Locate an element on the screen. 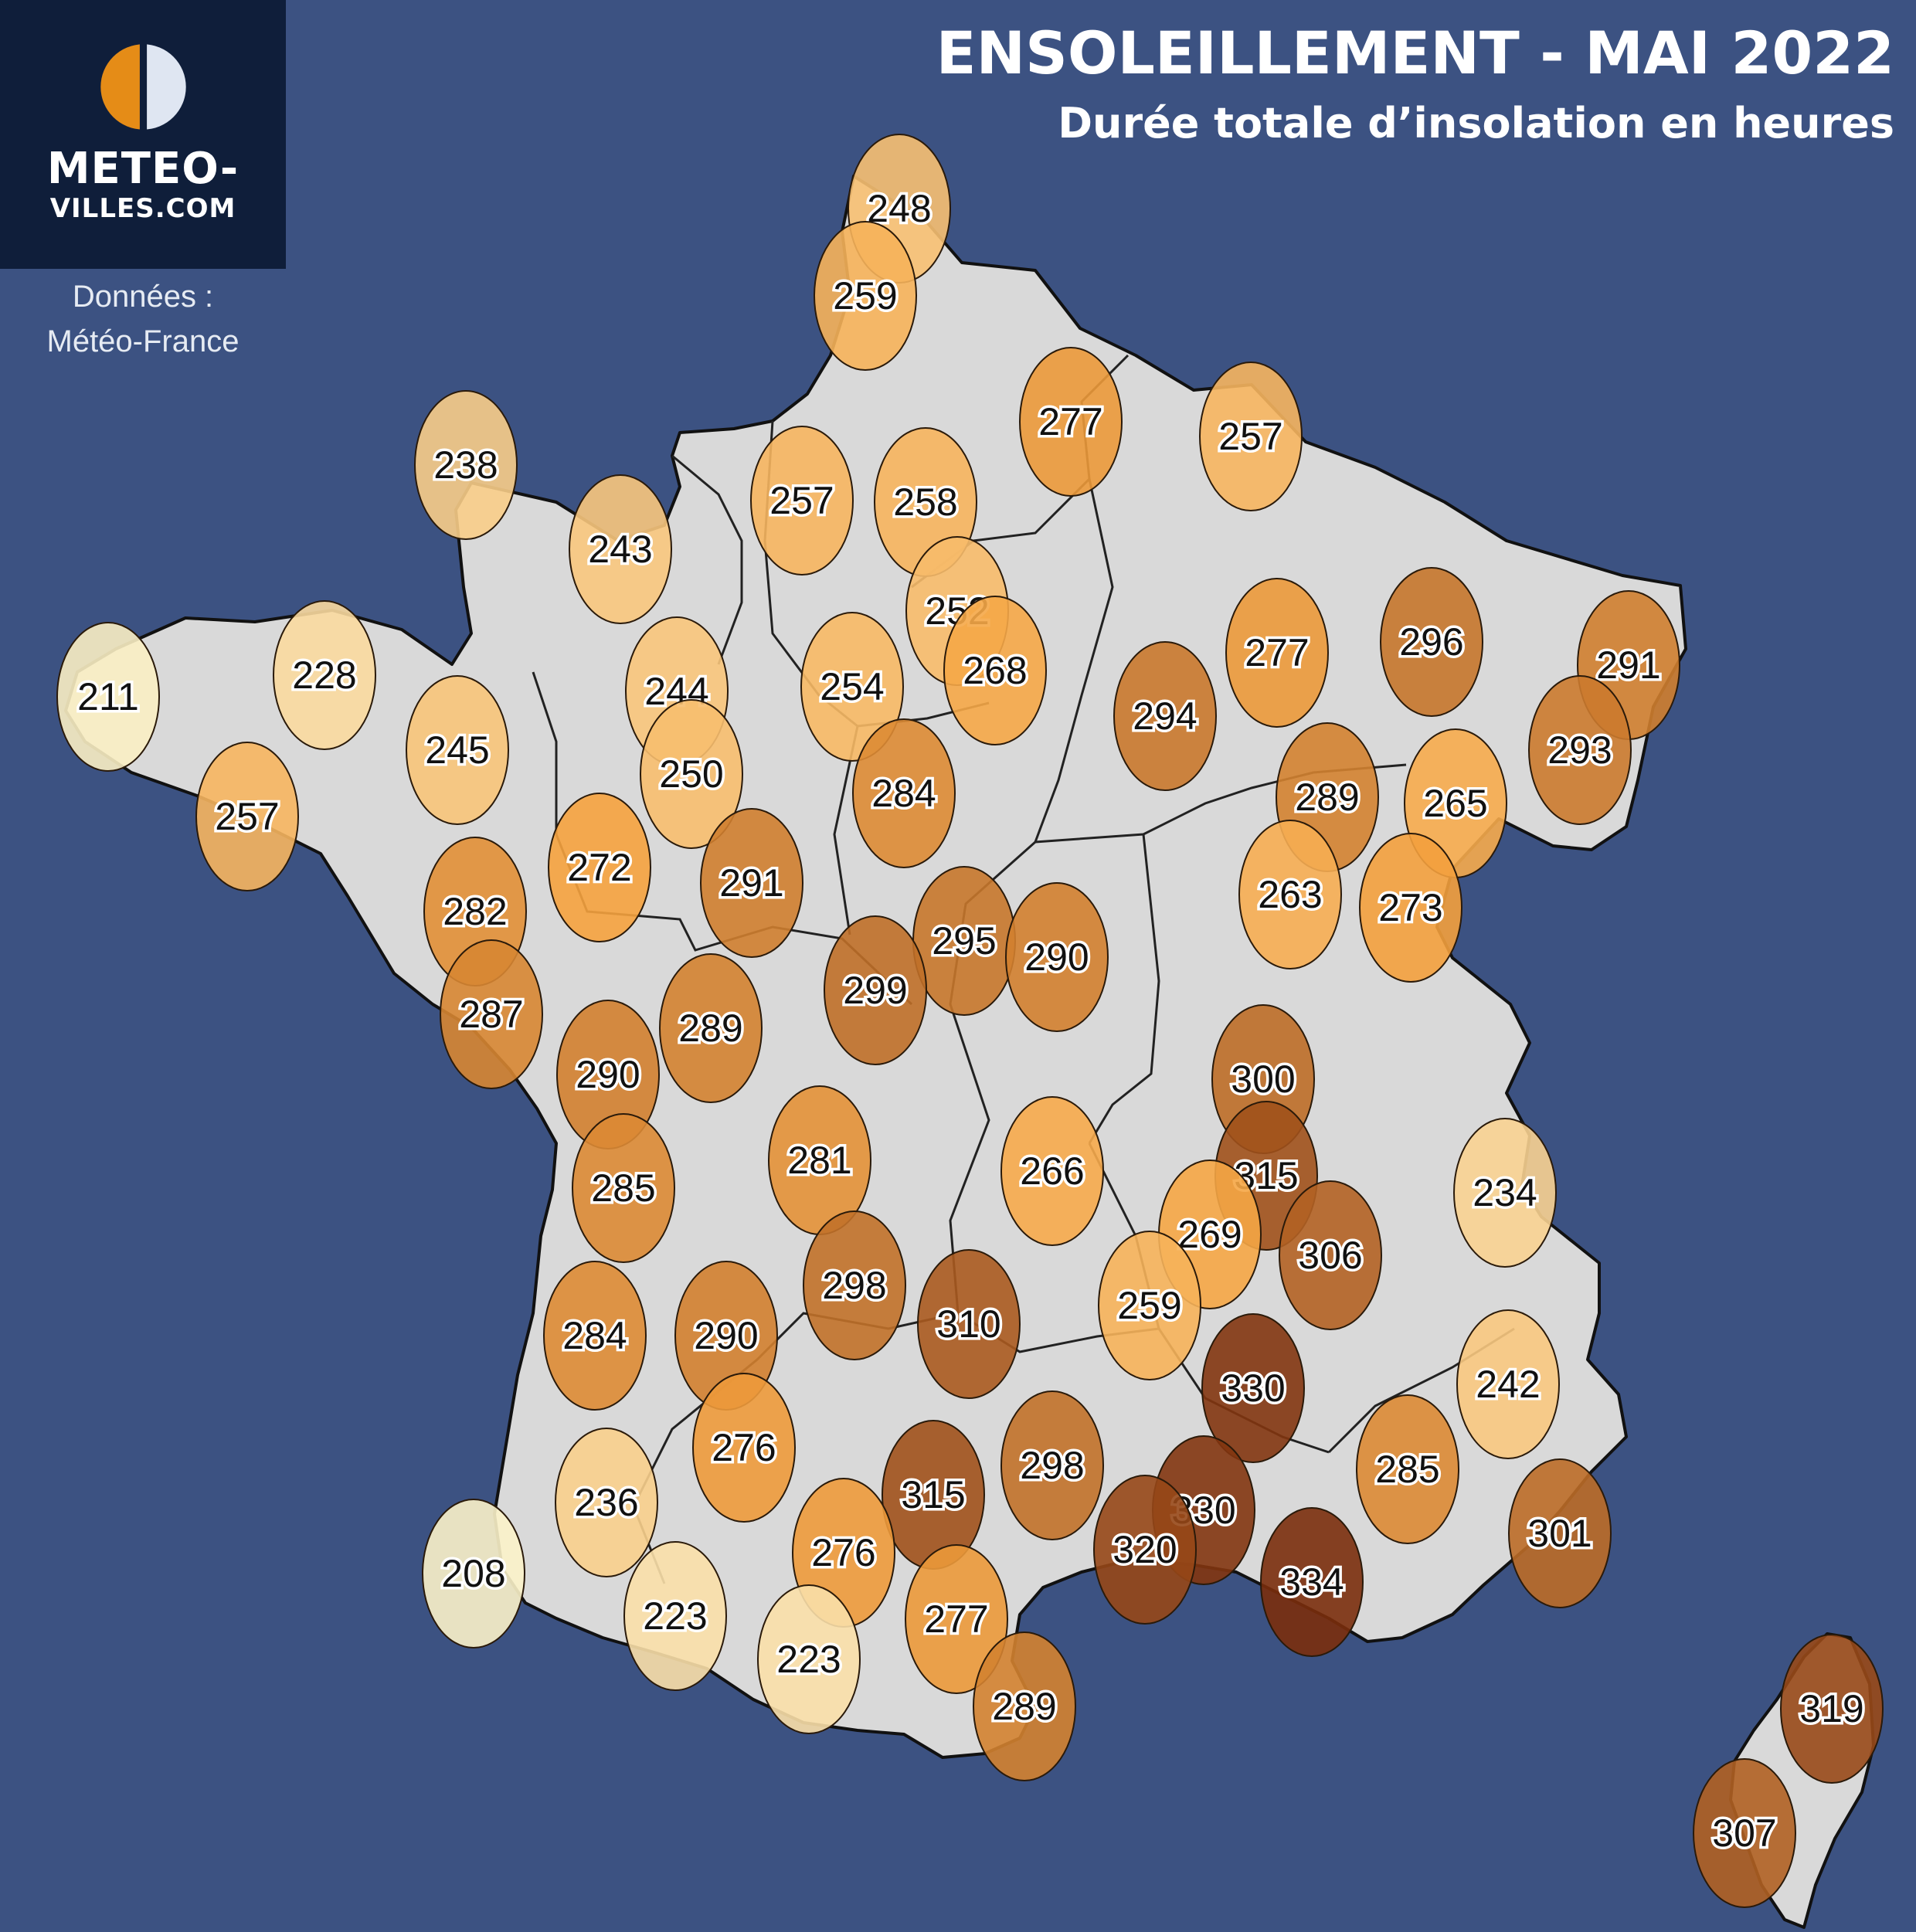 This screenshot has height=1932, width=1916. logo-box: METEO- VILLES.COM is located at coordinates (143, 135).